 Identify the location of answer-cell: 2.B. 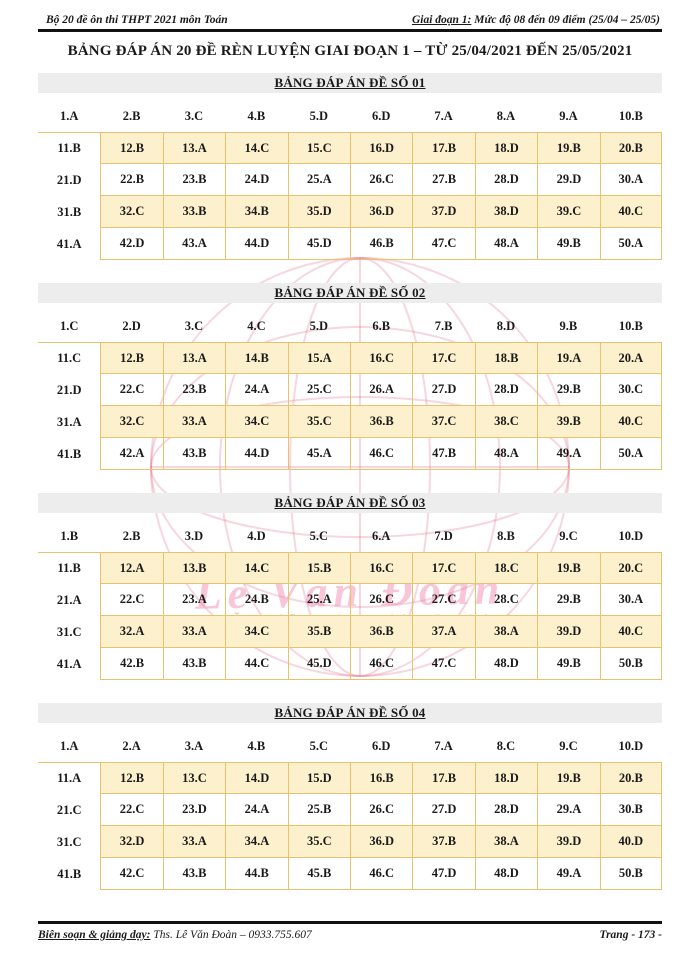
(131, 535).